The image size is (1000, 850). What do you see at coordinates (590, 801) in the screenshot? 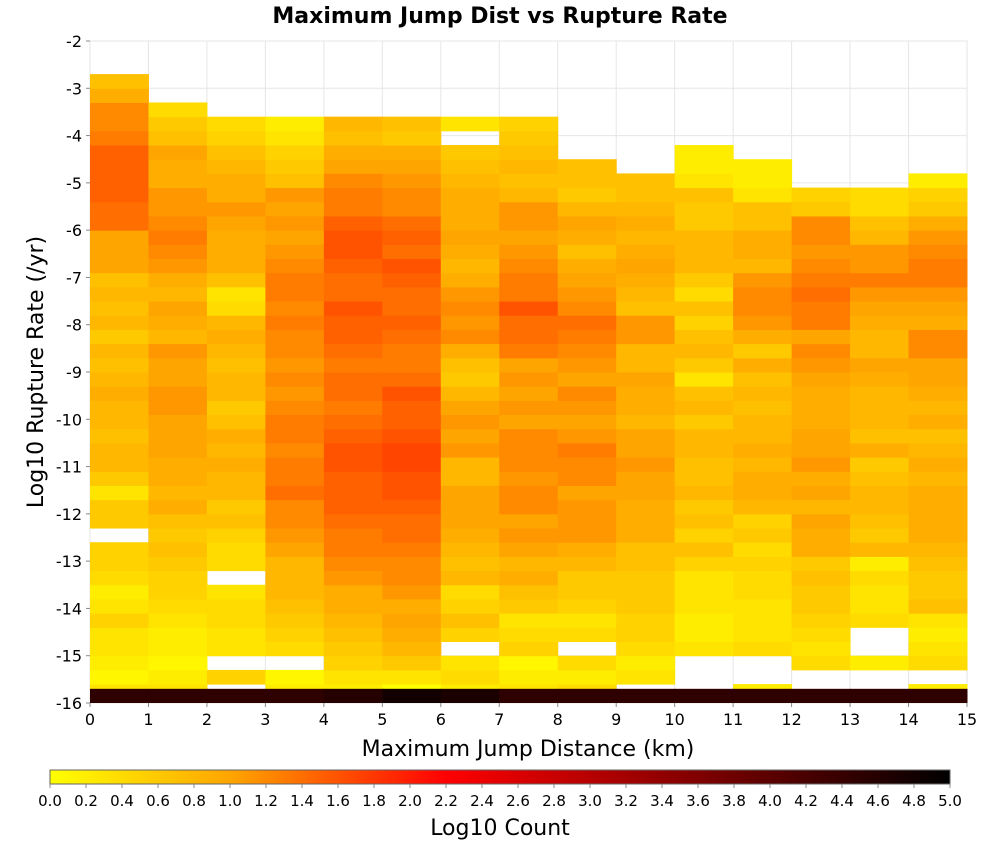
I see `colorbar-tick-label: 3.0` at bounding box center [590, 801].